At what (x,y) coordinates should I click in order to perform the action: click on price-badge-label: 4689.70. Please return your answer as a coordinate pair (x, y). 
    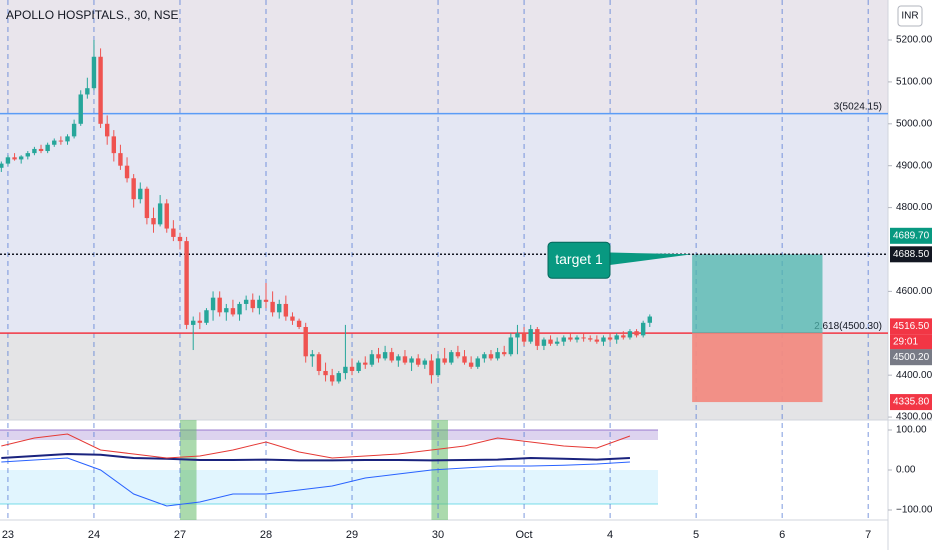
    Looking at the image, I should click on (911, 235).